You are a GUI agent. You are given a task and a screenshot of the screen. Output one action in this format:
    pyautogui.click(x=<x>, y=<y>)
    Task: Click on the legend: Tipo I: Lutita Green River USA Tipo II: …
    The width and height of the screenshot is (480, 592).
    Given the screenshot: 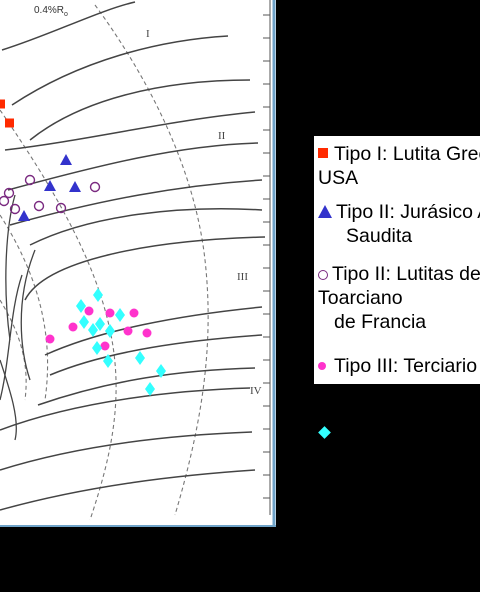 What is the action you would take?
    pyautogui.click(x=397, y=260)
    